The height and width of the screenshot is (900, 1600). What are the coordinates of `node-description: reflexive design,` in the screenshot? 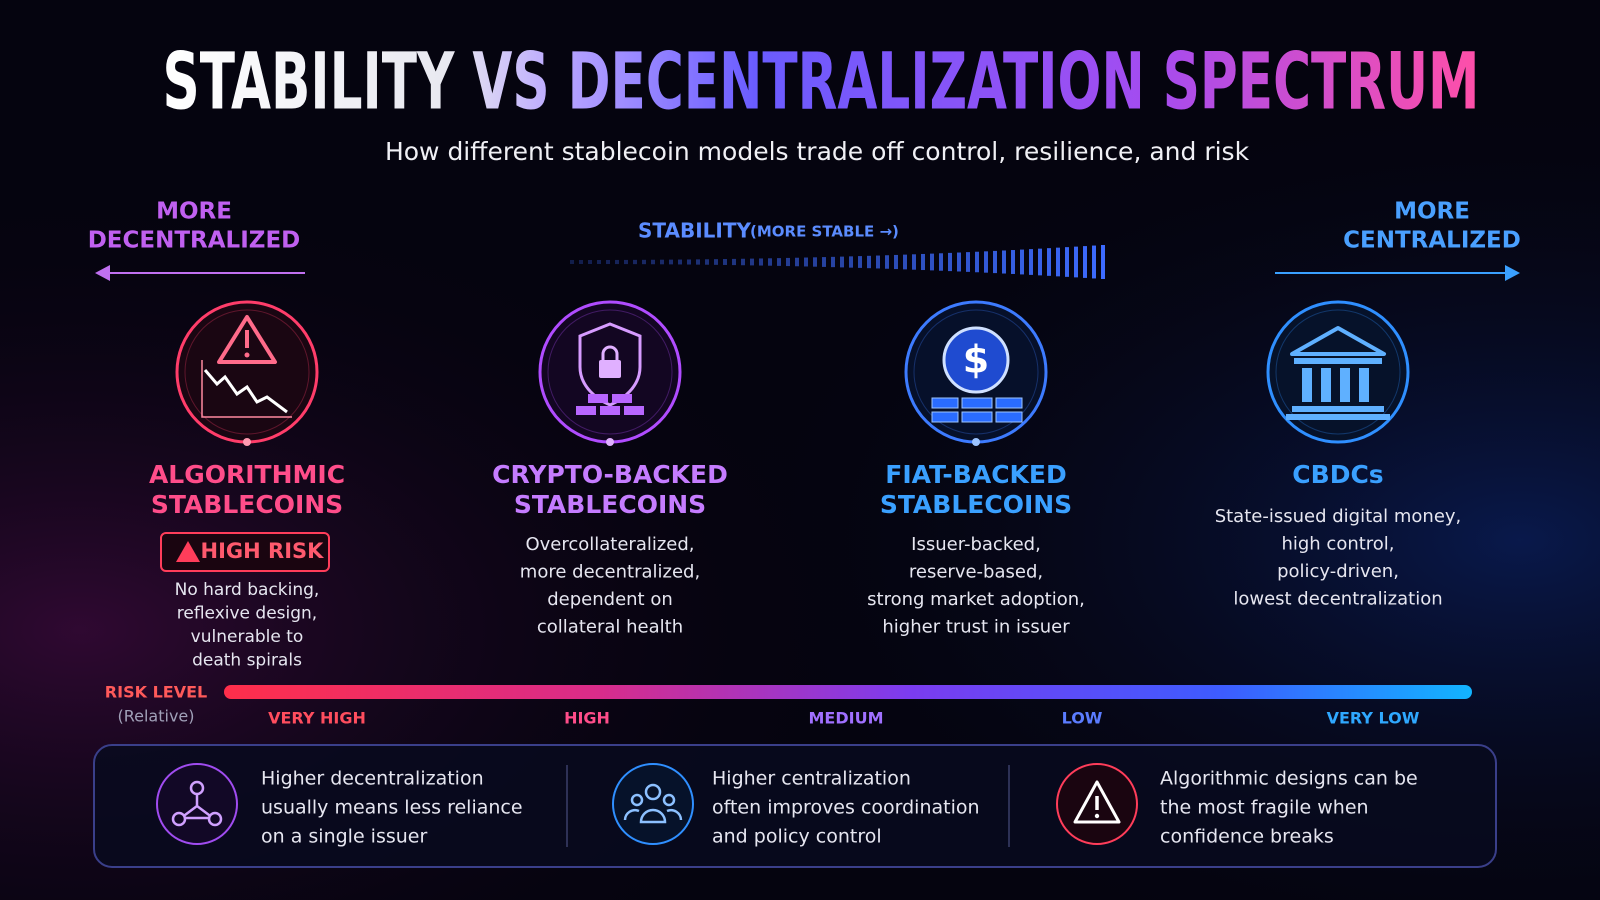 It's located at (247, 614).